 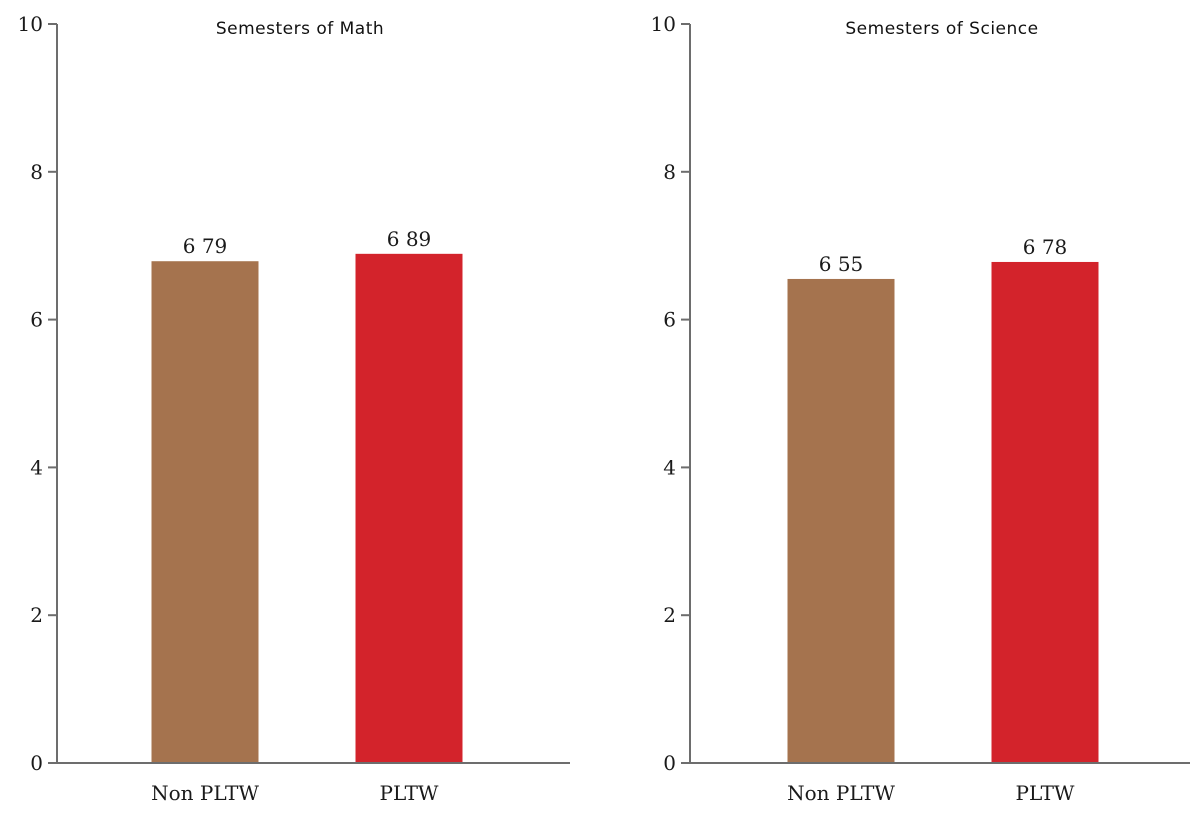 What do you see at coordinates (36, 320) in the screenshot?
I see `math-y-tick-label: 6` at bounding box center [36, 320].